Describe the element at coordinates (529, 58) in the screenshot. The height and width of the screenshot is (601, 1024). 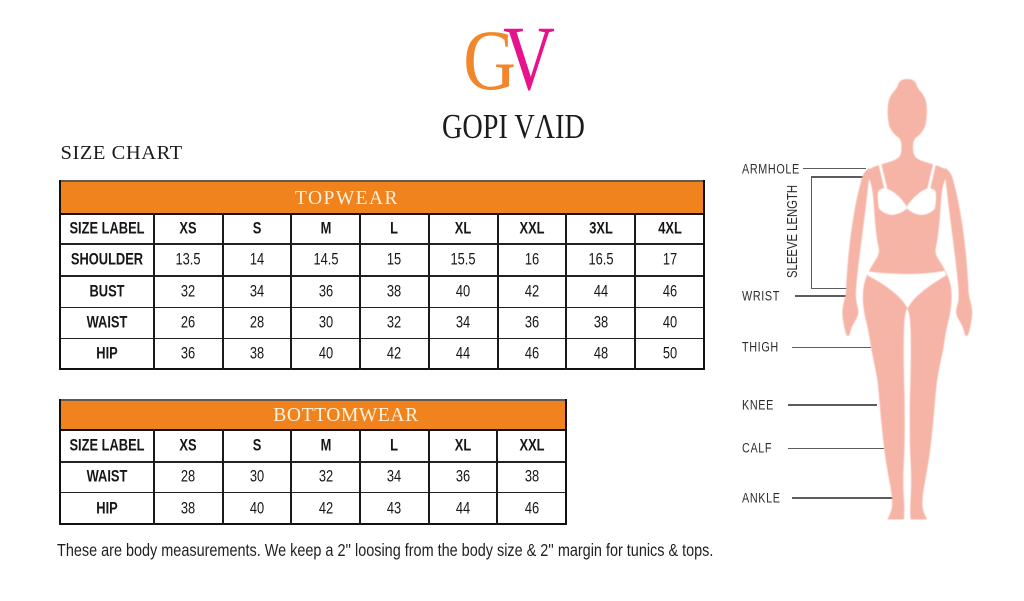
I see `svg-text: V` at that location.